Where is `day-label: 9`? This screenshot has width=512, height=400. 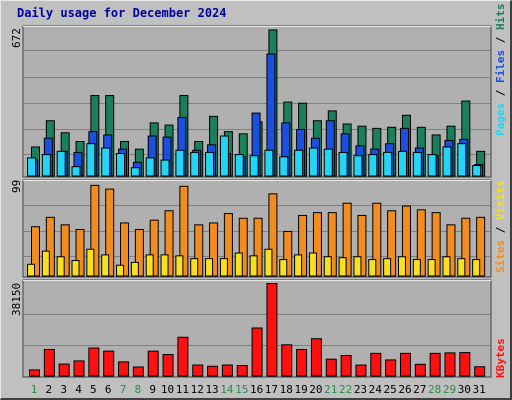
day-label: 9 is located at coordinates (152, 389).